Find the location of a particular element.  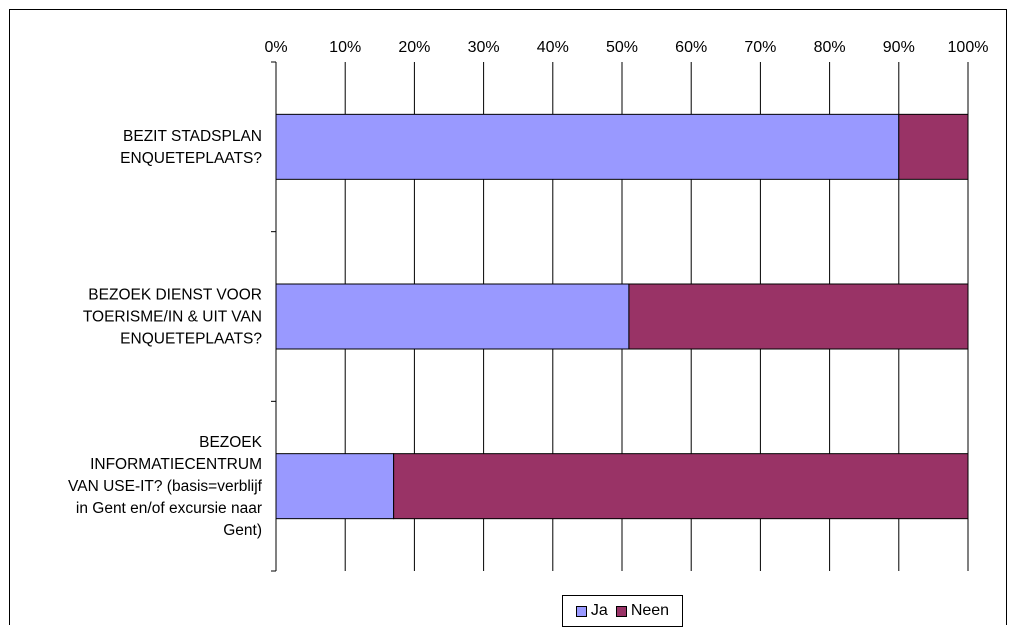

legend-swatch-ja is located at coordinates (581, 611).